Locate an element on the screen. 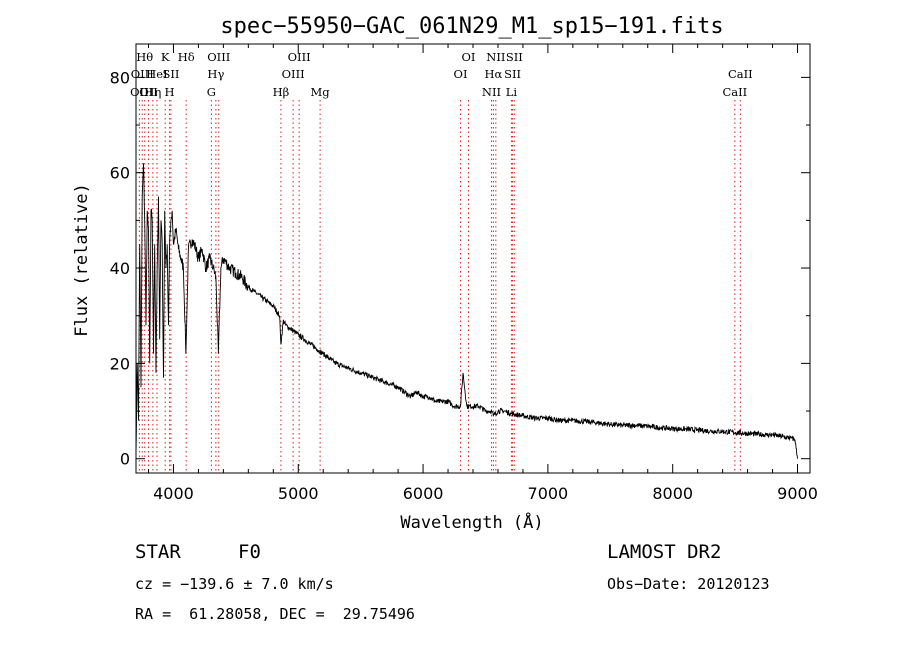 The width and height of the screenshot is (900, 650). sky-coordinates: RA = 61.28058, DEC = 29.75496 is located at coordinates (275, 614).